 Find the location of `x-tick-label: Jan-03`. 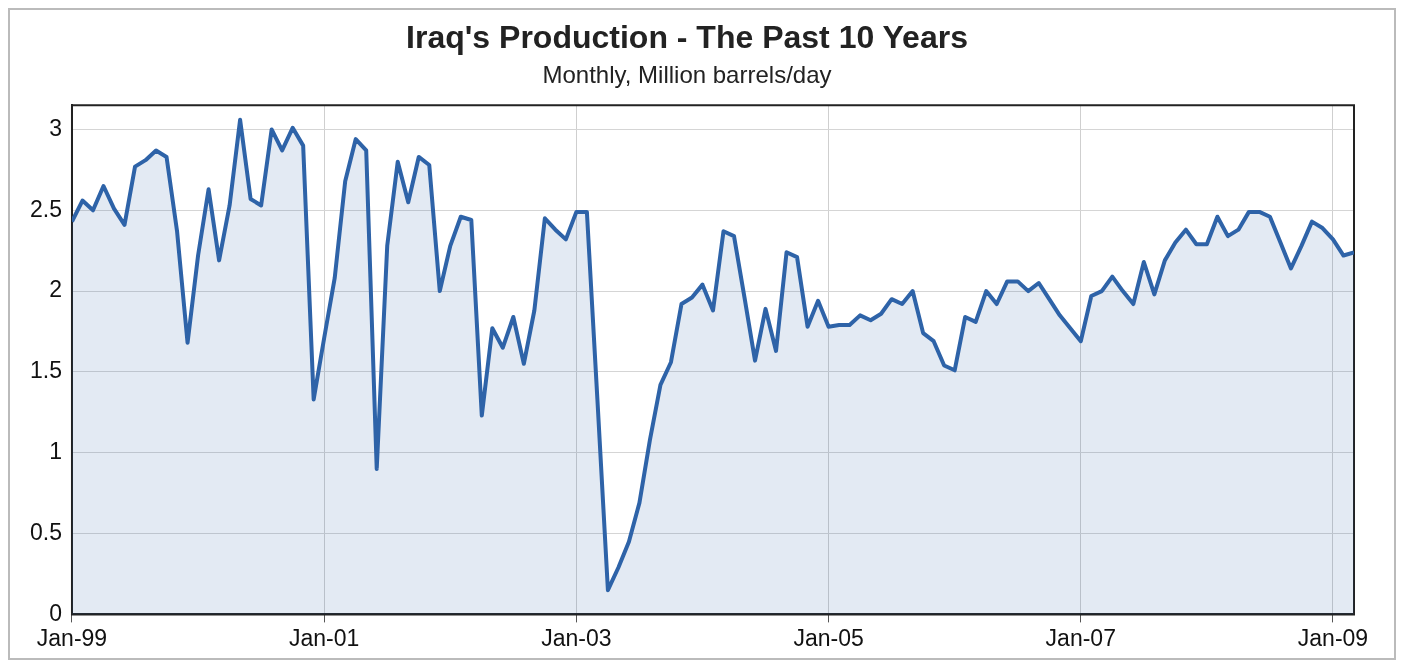

x-tick-label: Jan-03 is located at coordinates (576, 637).